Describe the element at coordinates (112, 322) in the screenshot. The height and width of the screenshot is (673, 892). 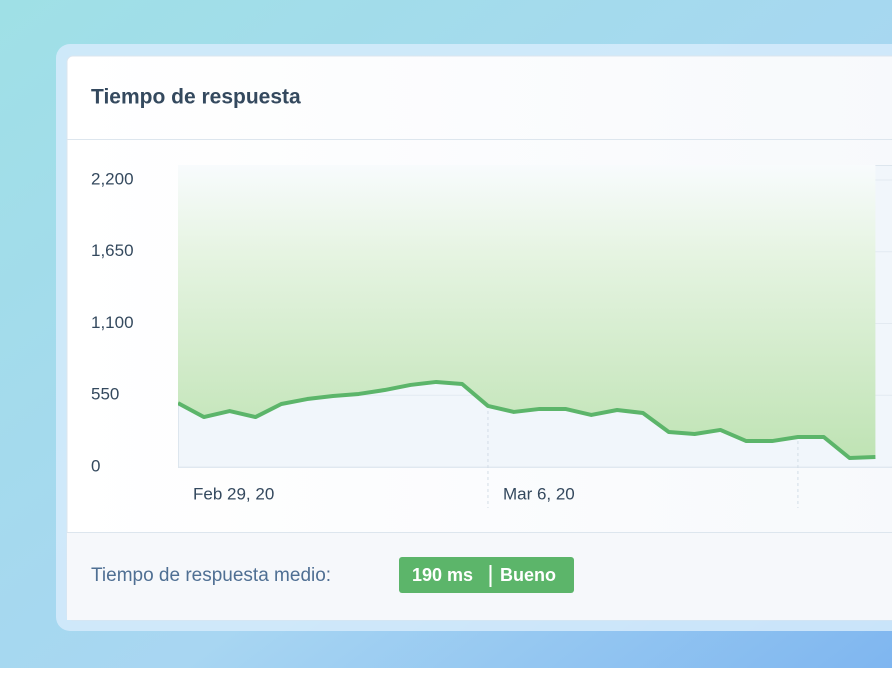
I see `y-tick-label: 1,100` at that location.